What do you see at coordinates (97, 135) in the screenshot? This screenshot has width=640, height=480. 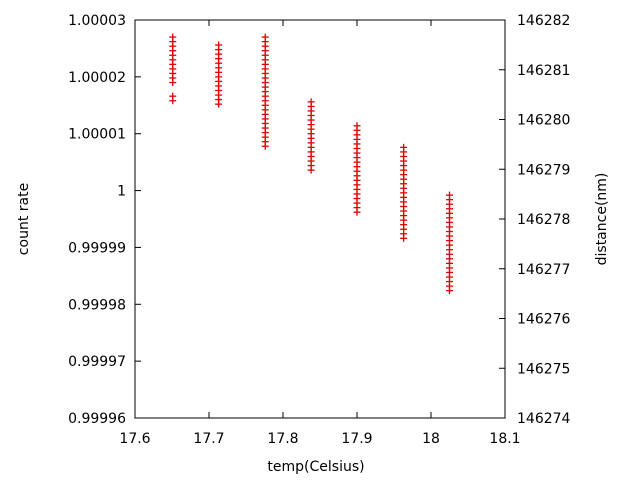 I see `y-tick-label: 1.00001` at bounding box center [97, 135].